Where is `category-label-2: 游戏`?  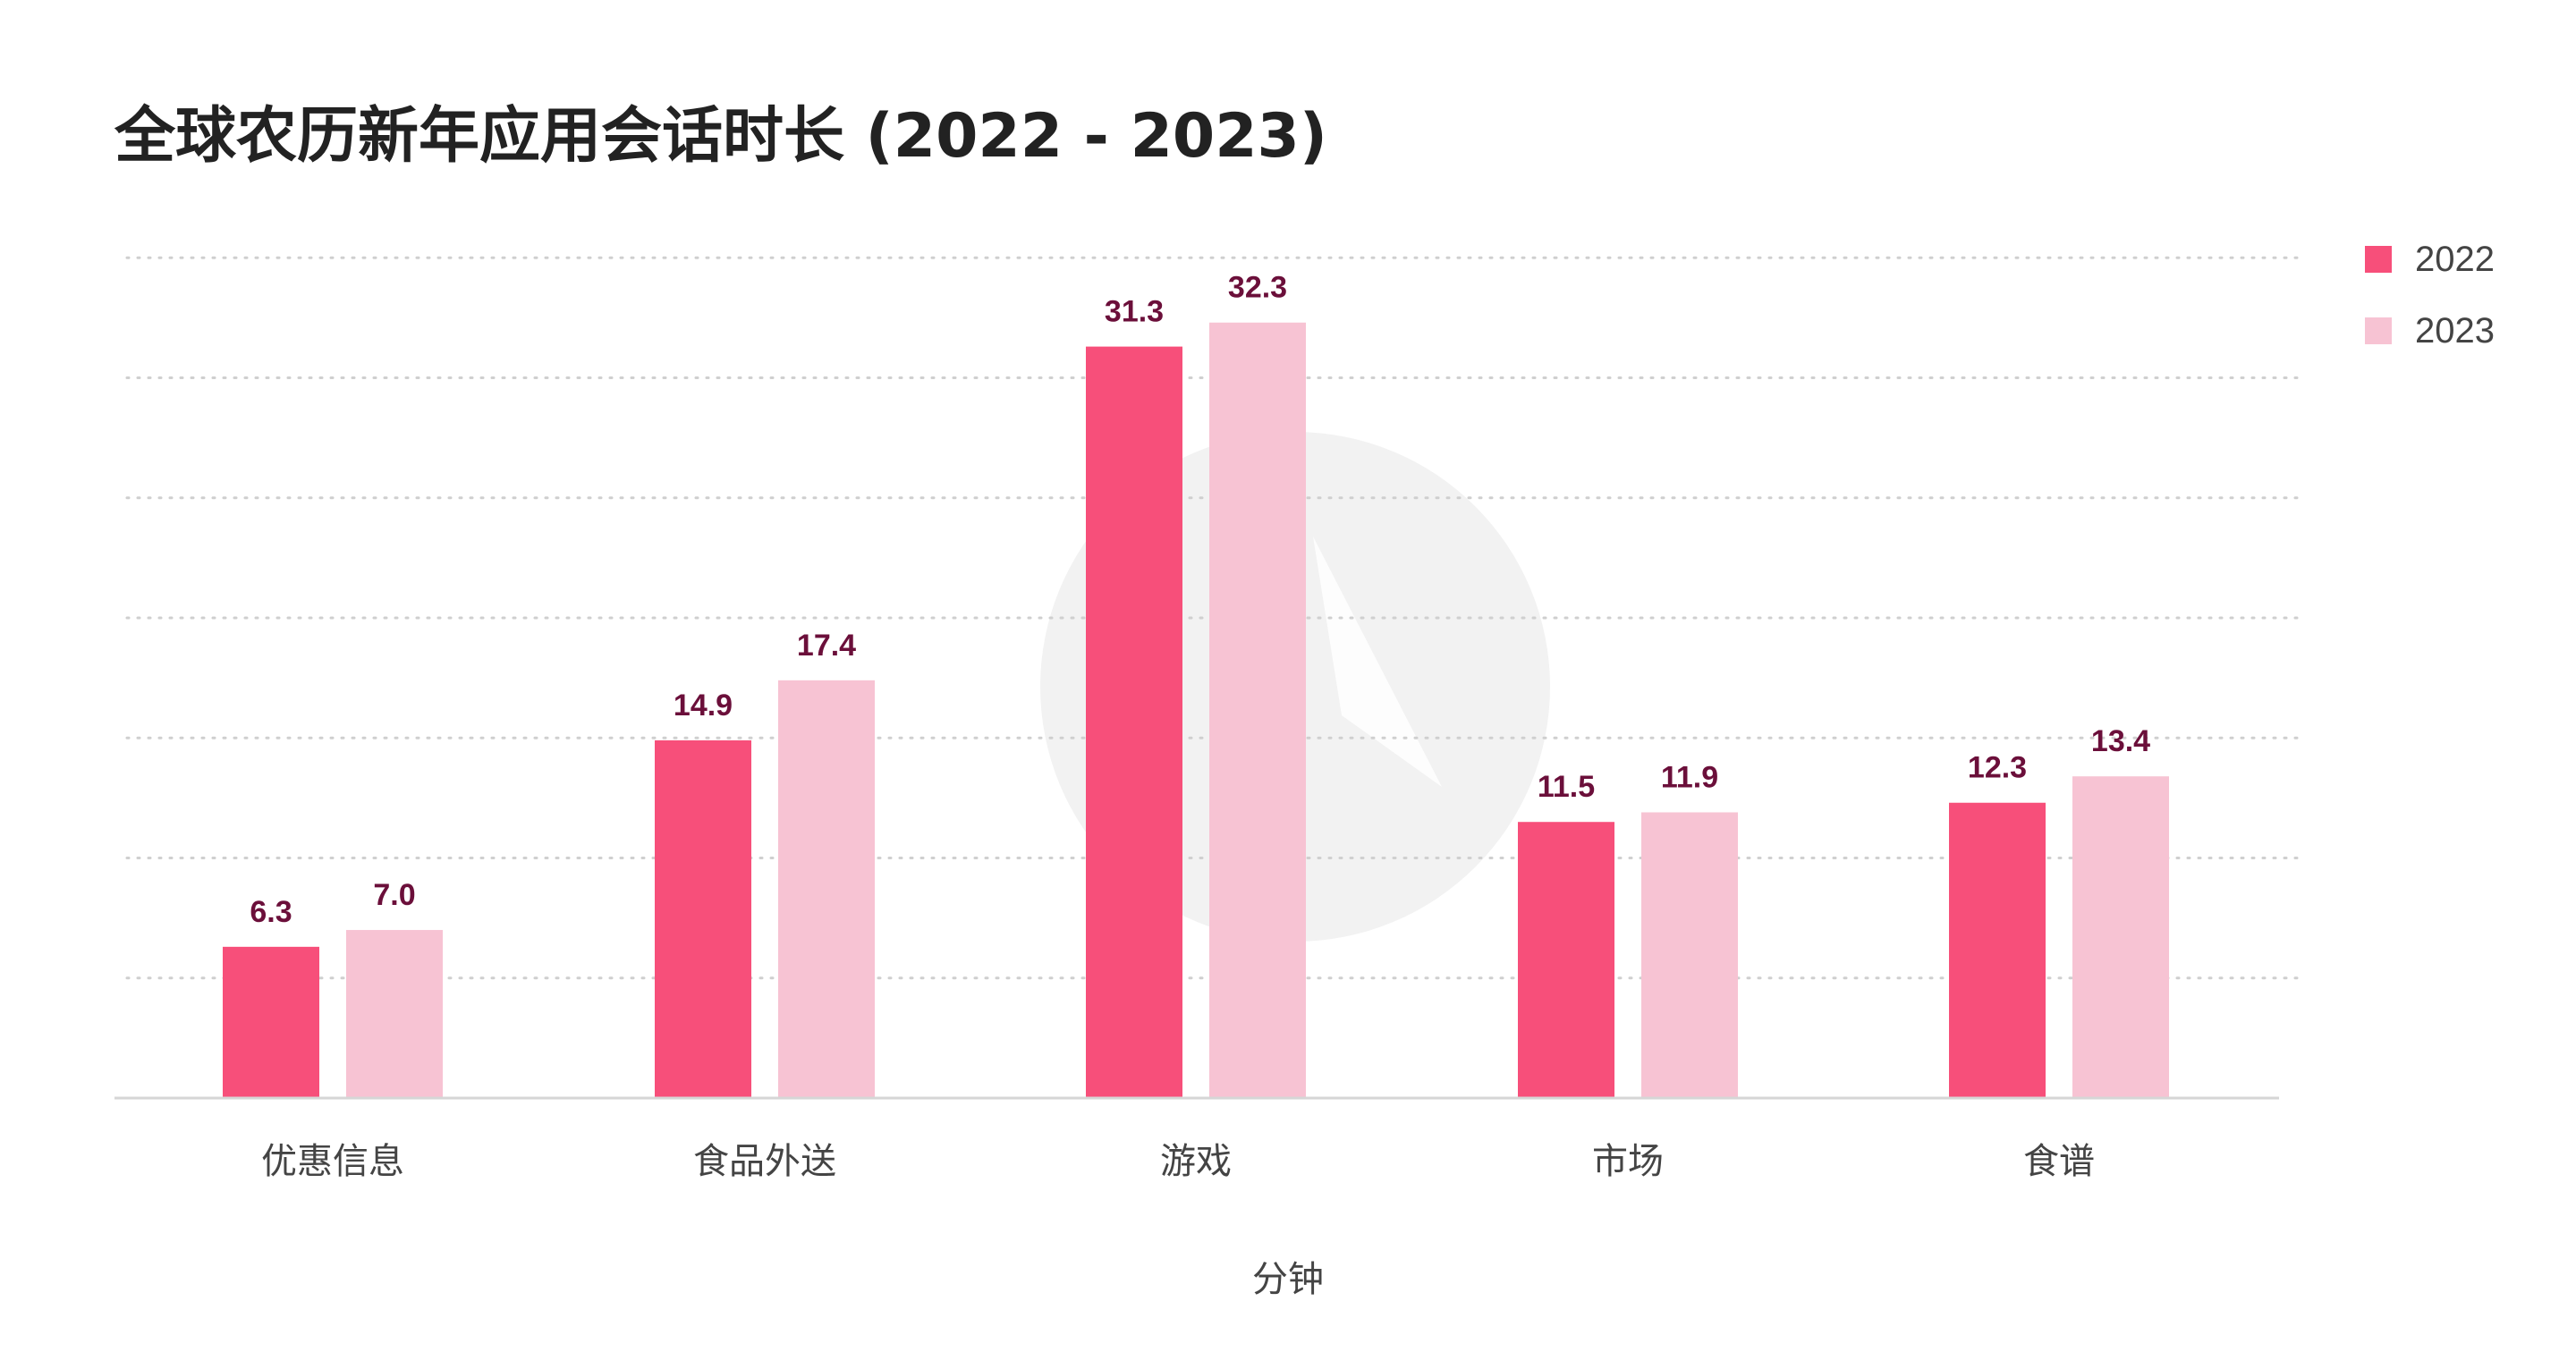
category-label-2: 游戏 is located at coordinates (1196, 1161).